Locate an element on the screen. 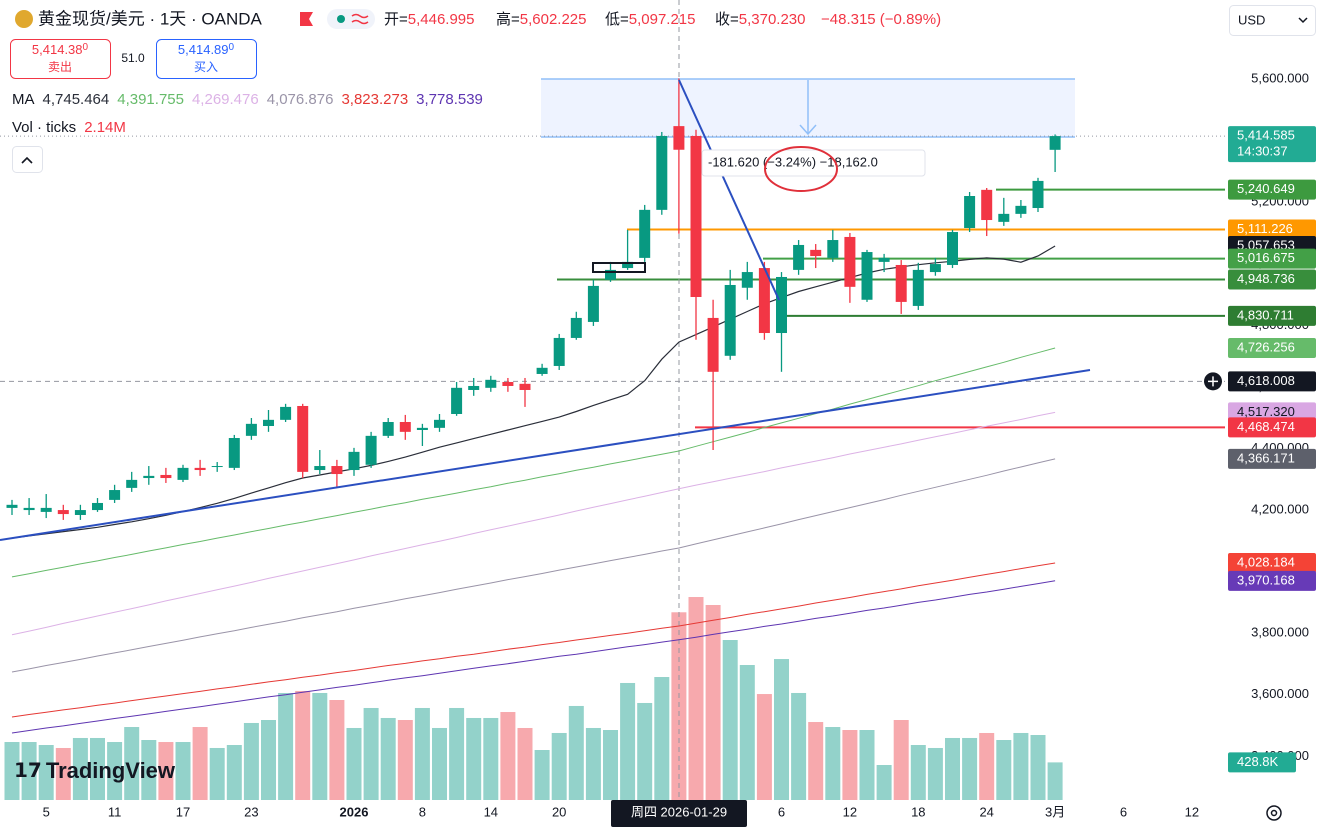 The height and width of the screenshot is (831, 1320). sell-price: 5,414.380 is located at coordinates (60, 50).